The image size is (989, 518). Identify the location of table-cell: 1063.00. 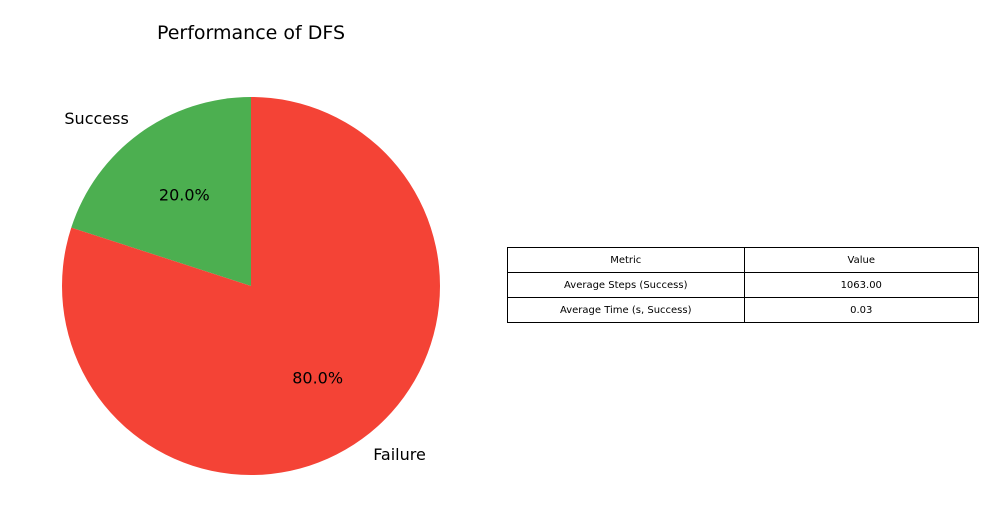
(861, 285).